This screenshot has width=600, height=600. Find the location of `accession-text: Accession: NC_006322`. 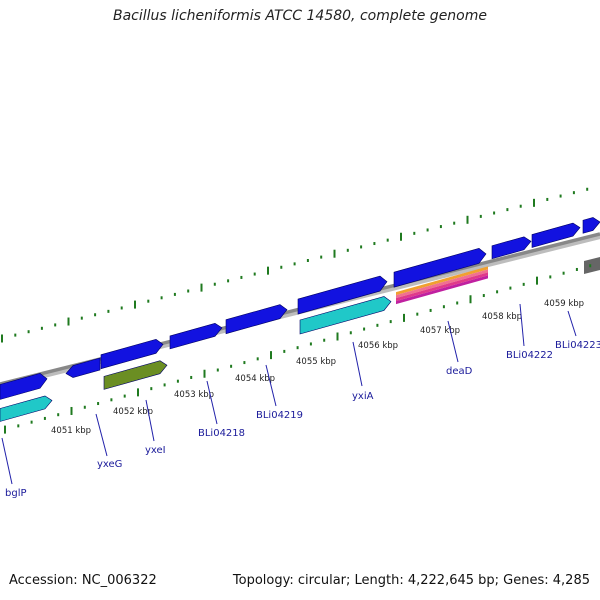

accession-text: Accession: NC_006322 is located at coordinates (83, 580).